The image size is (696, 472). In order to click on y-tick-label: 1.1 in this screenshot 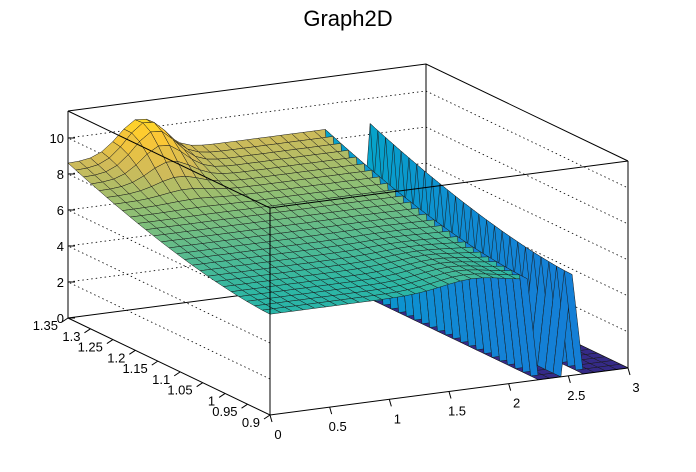, I will do `click(161, 379)`.